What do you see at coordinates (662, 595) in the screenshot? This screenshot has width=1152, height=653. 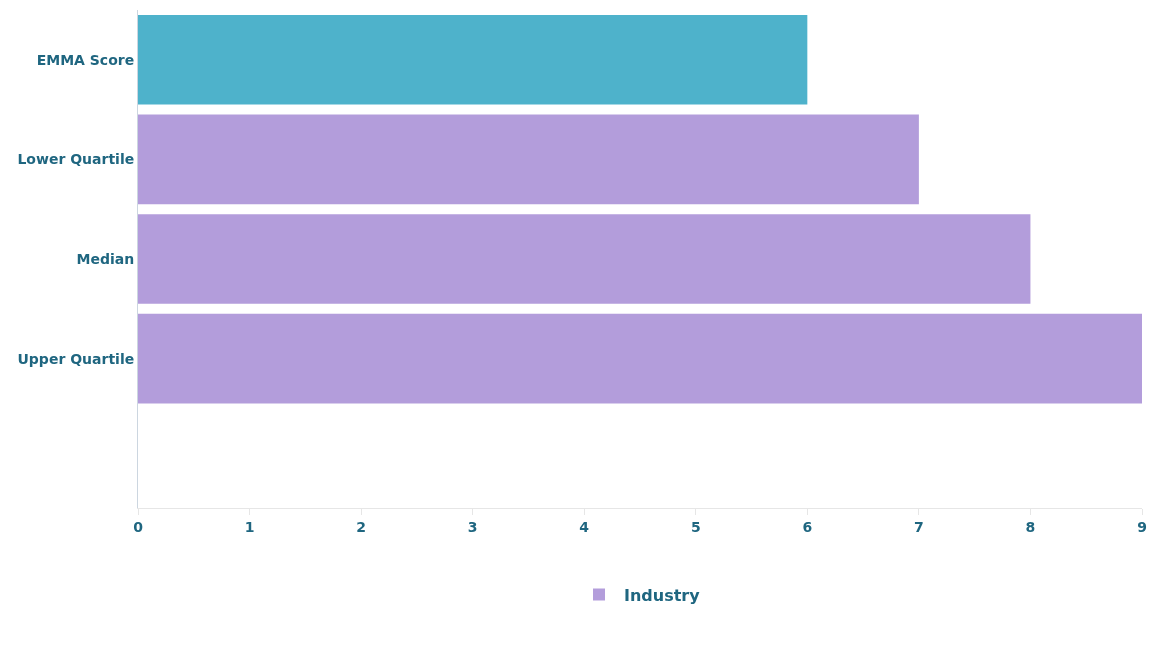 I see `legend-label: Industry` at bounding box center [662, 595].